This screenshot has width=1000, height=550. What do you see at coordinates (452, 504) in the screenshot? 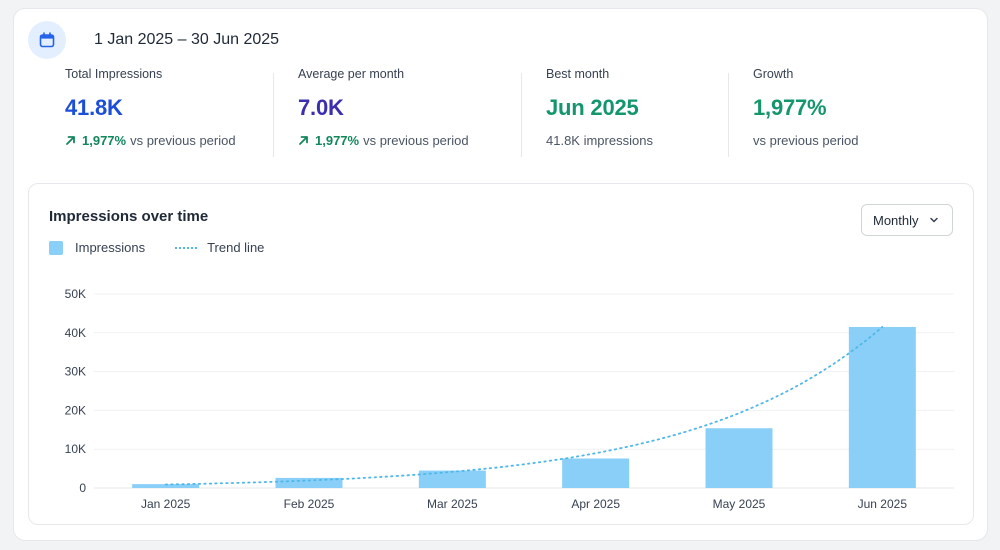
I see `x-tick-label: Mar 2025` at bounding box center [452, 504].